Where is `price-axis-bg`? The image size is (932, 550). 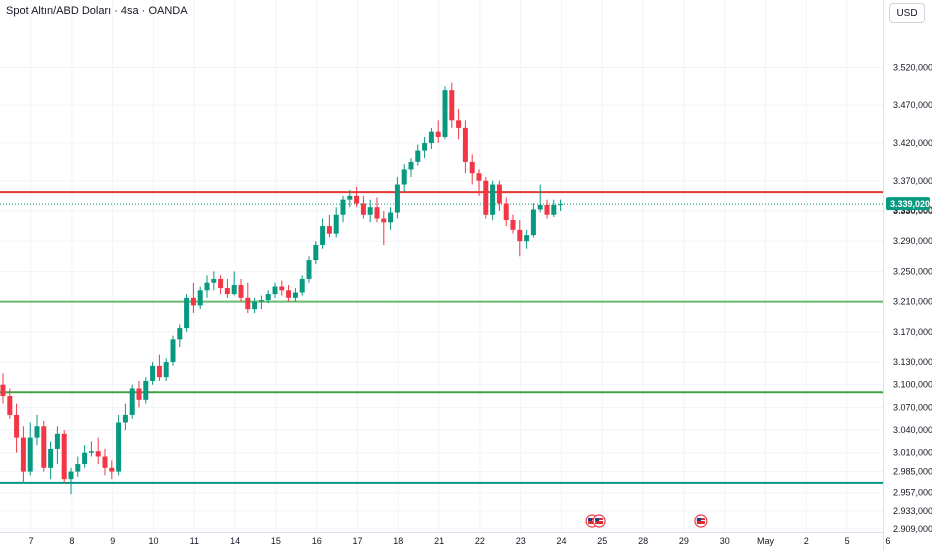 price-axis-bg is located at coordinates (907, 275).